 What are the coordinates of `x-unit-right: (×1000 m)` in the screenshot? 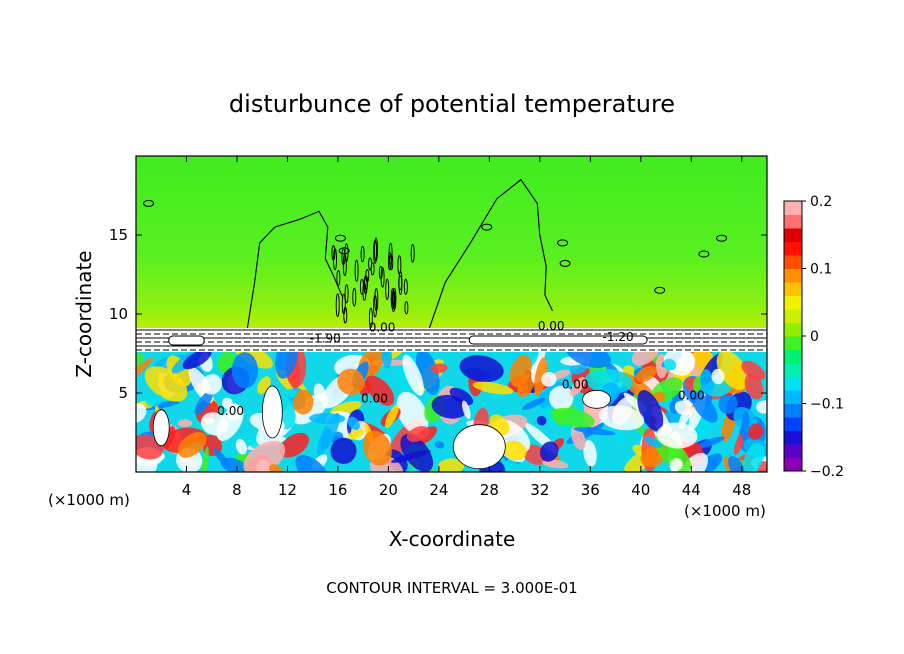 It's located at (725, 511).